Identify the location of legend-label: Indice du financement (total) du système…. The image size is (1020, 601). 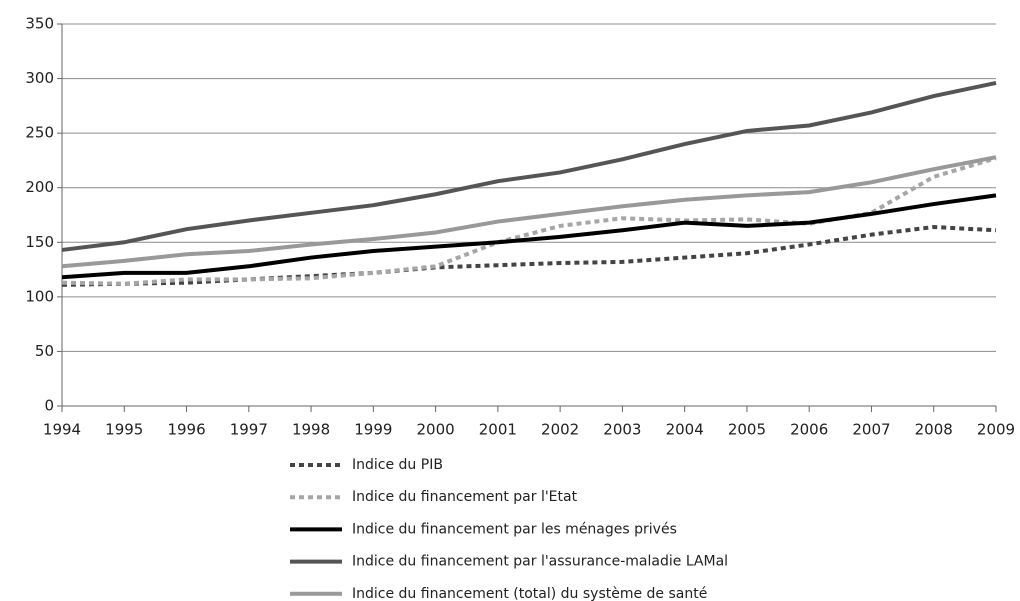
(529, 593).